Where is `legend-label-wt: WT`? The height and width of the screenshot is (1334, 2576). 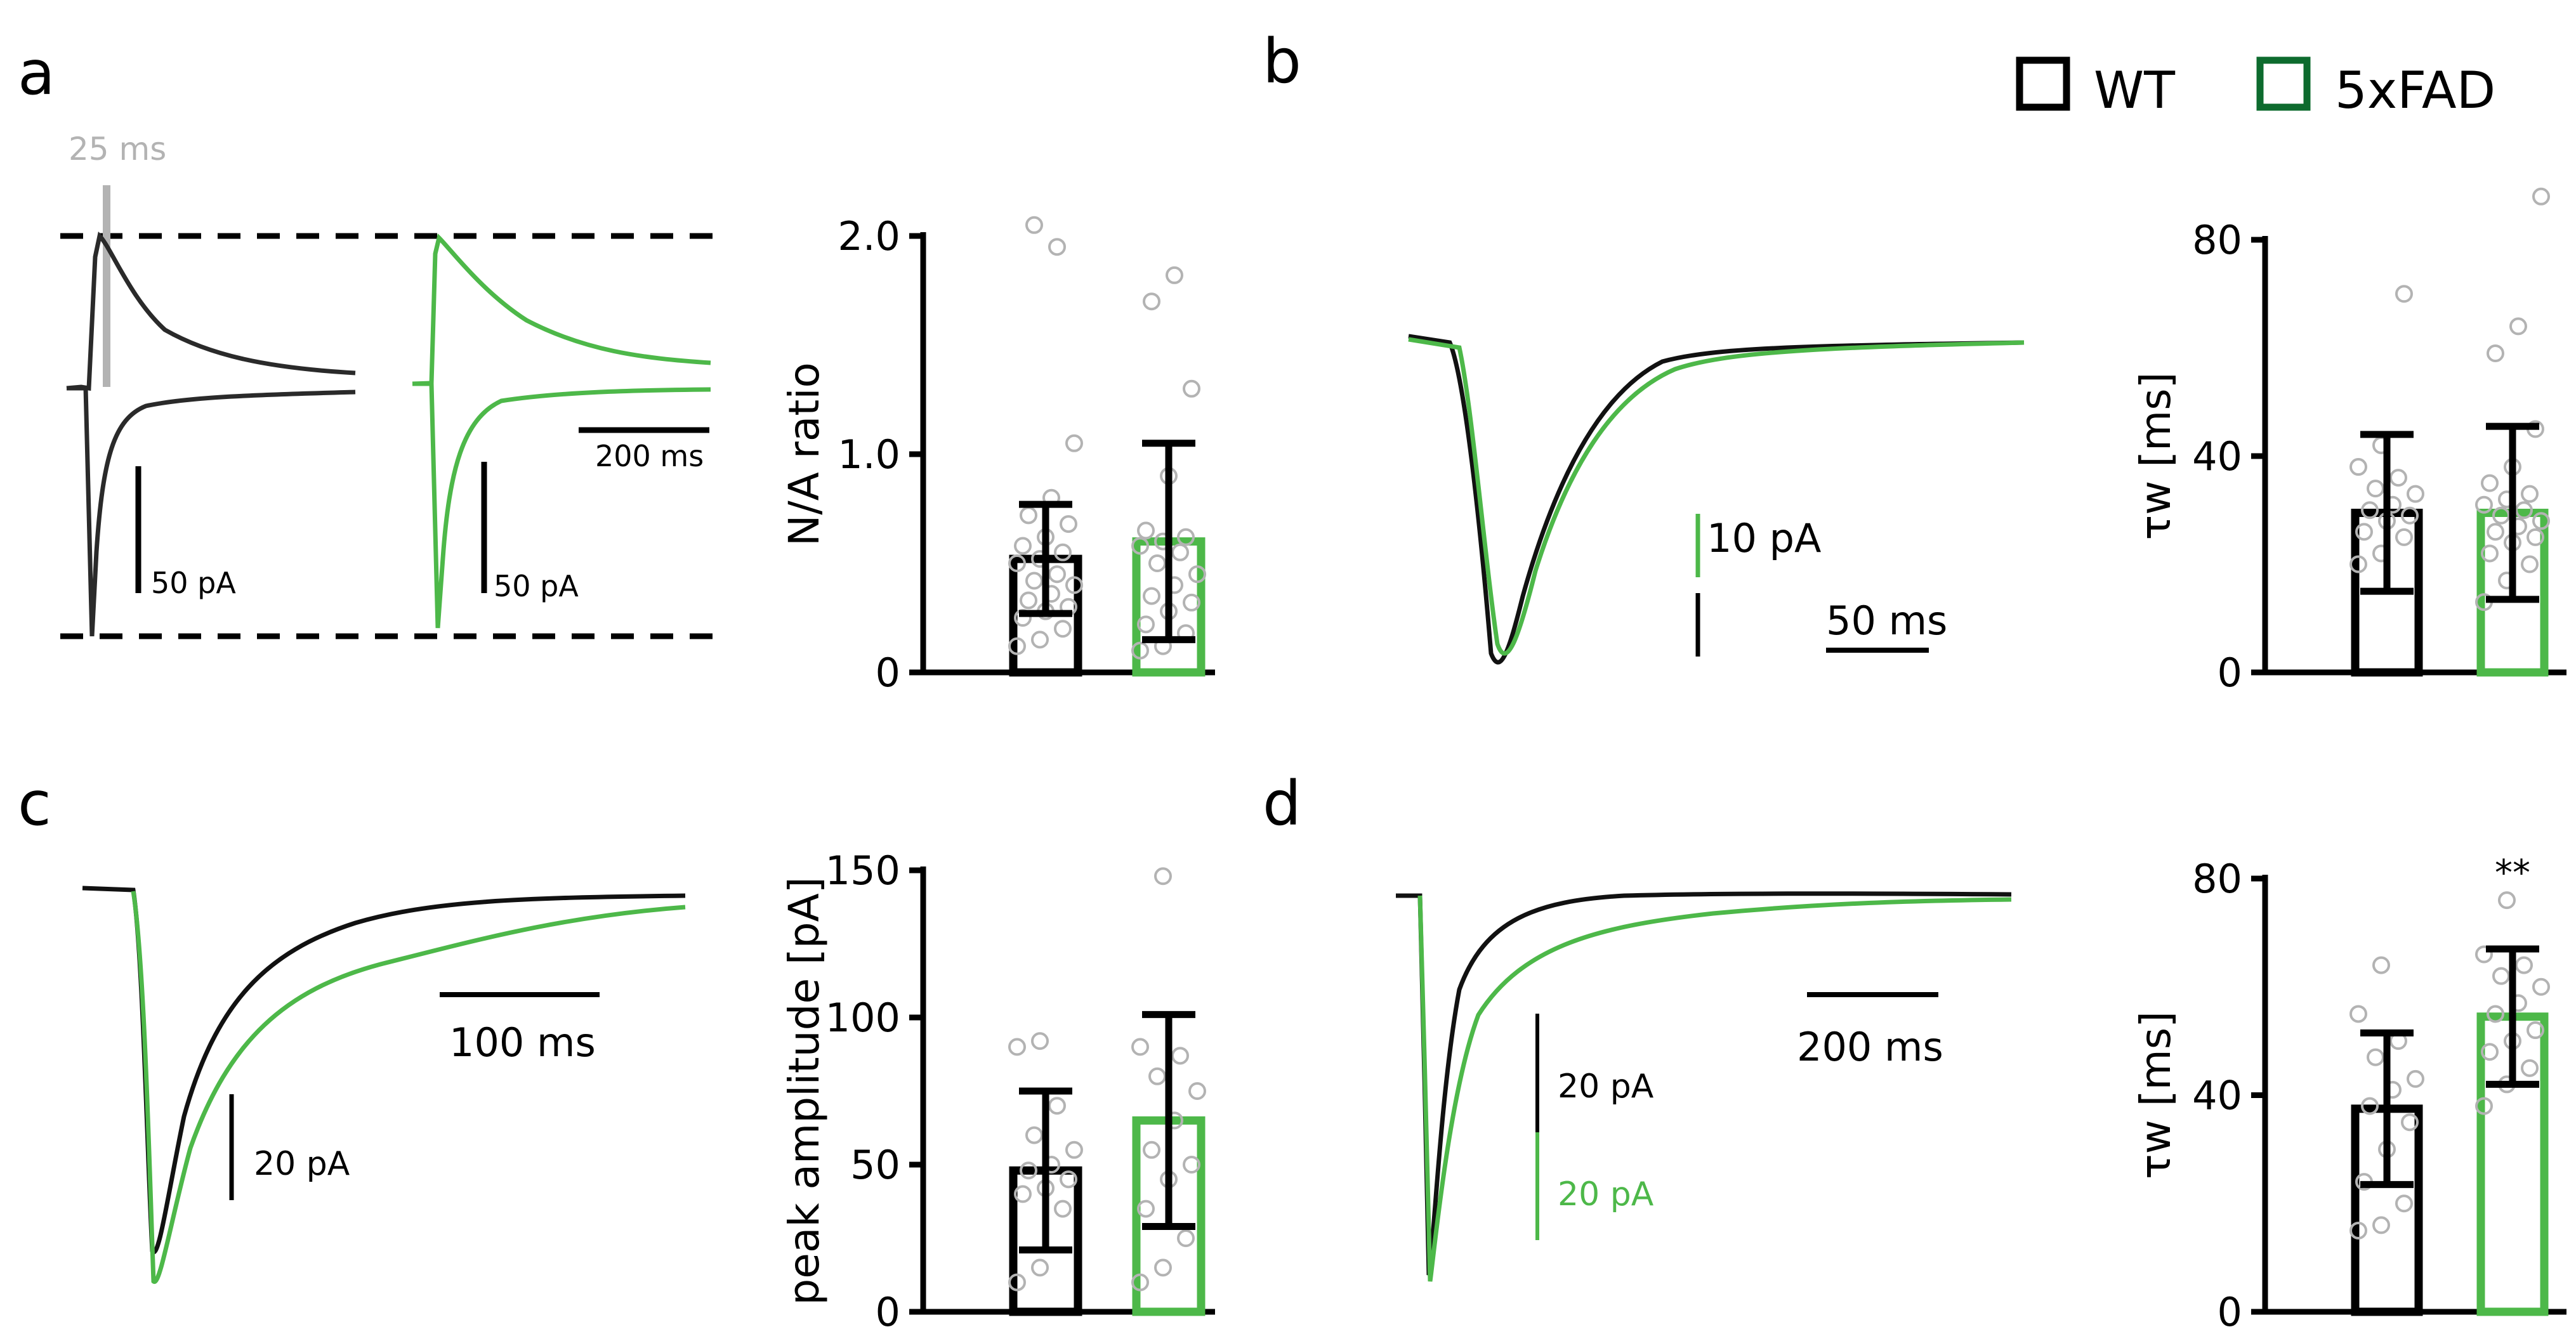 legend-label-wt: WT is located at coordinates (2135, 90).